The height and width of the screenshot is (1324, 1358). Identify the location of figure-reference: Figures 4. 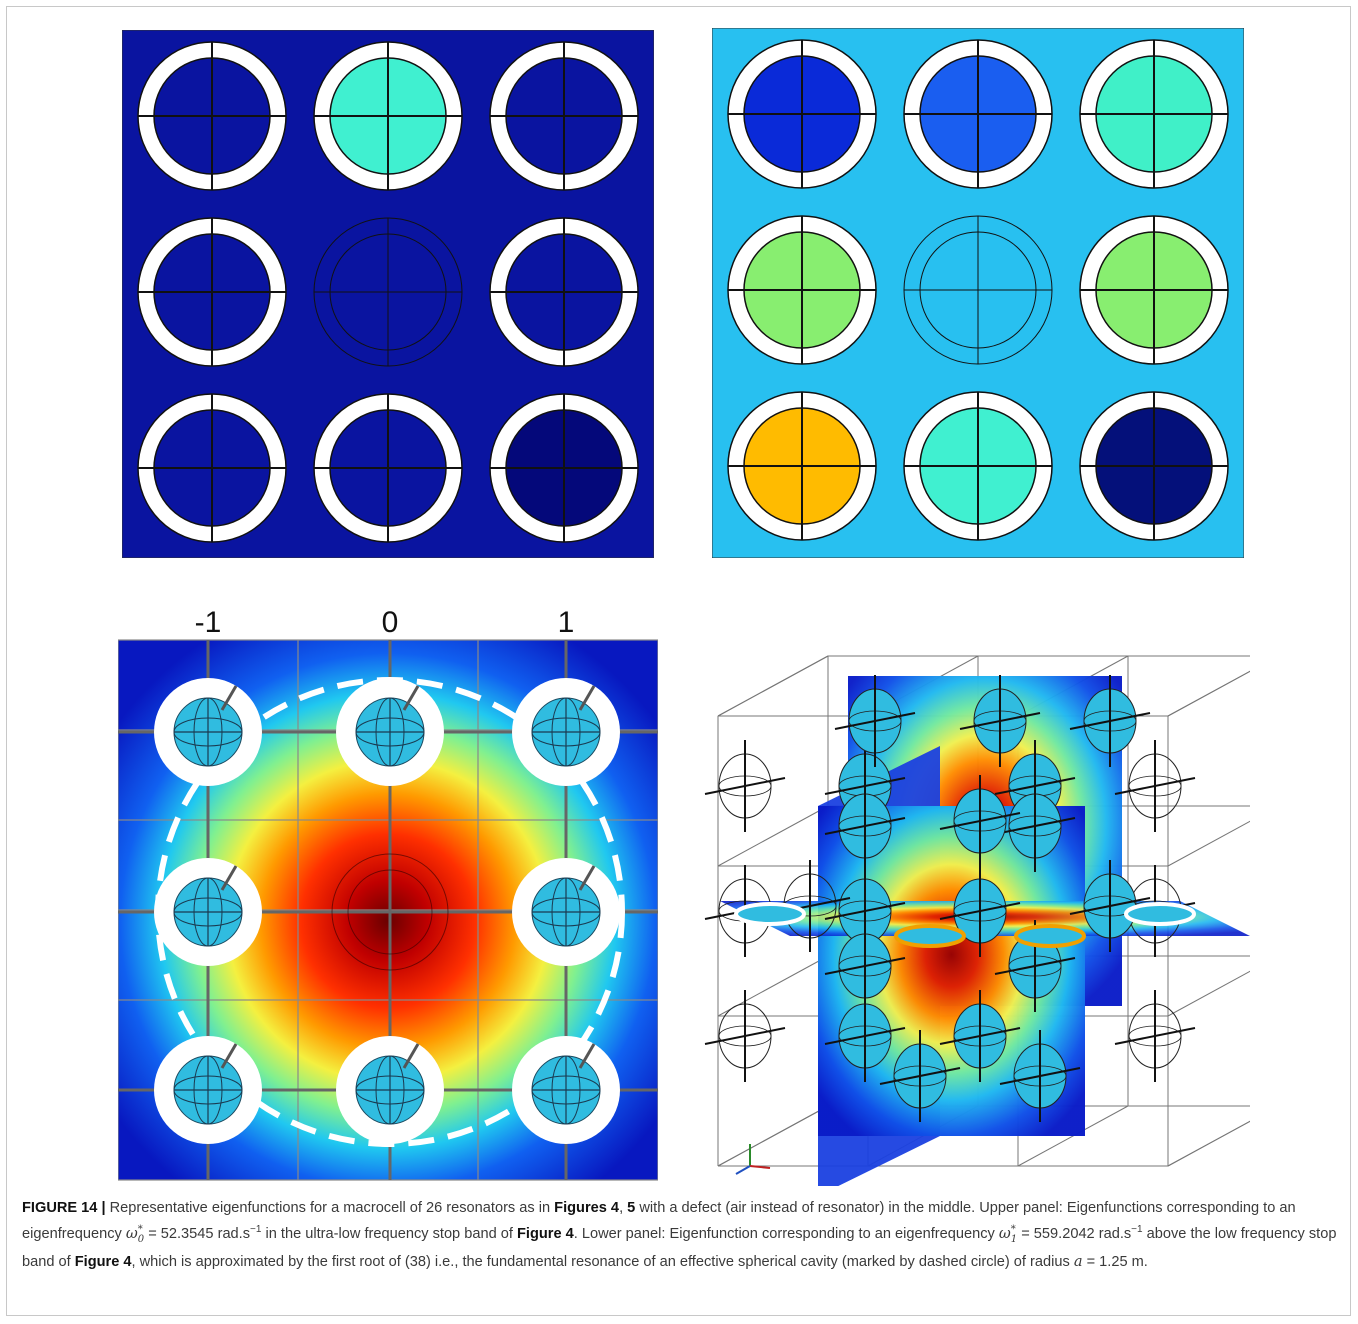
(587, 1208).